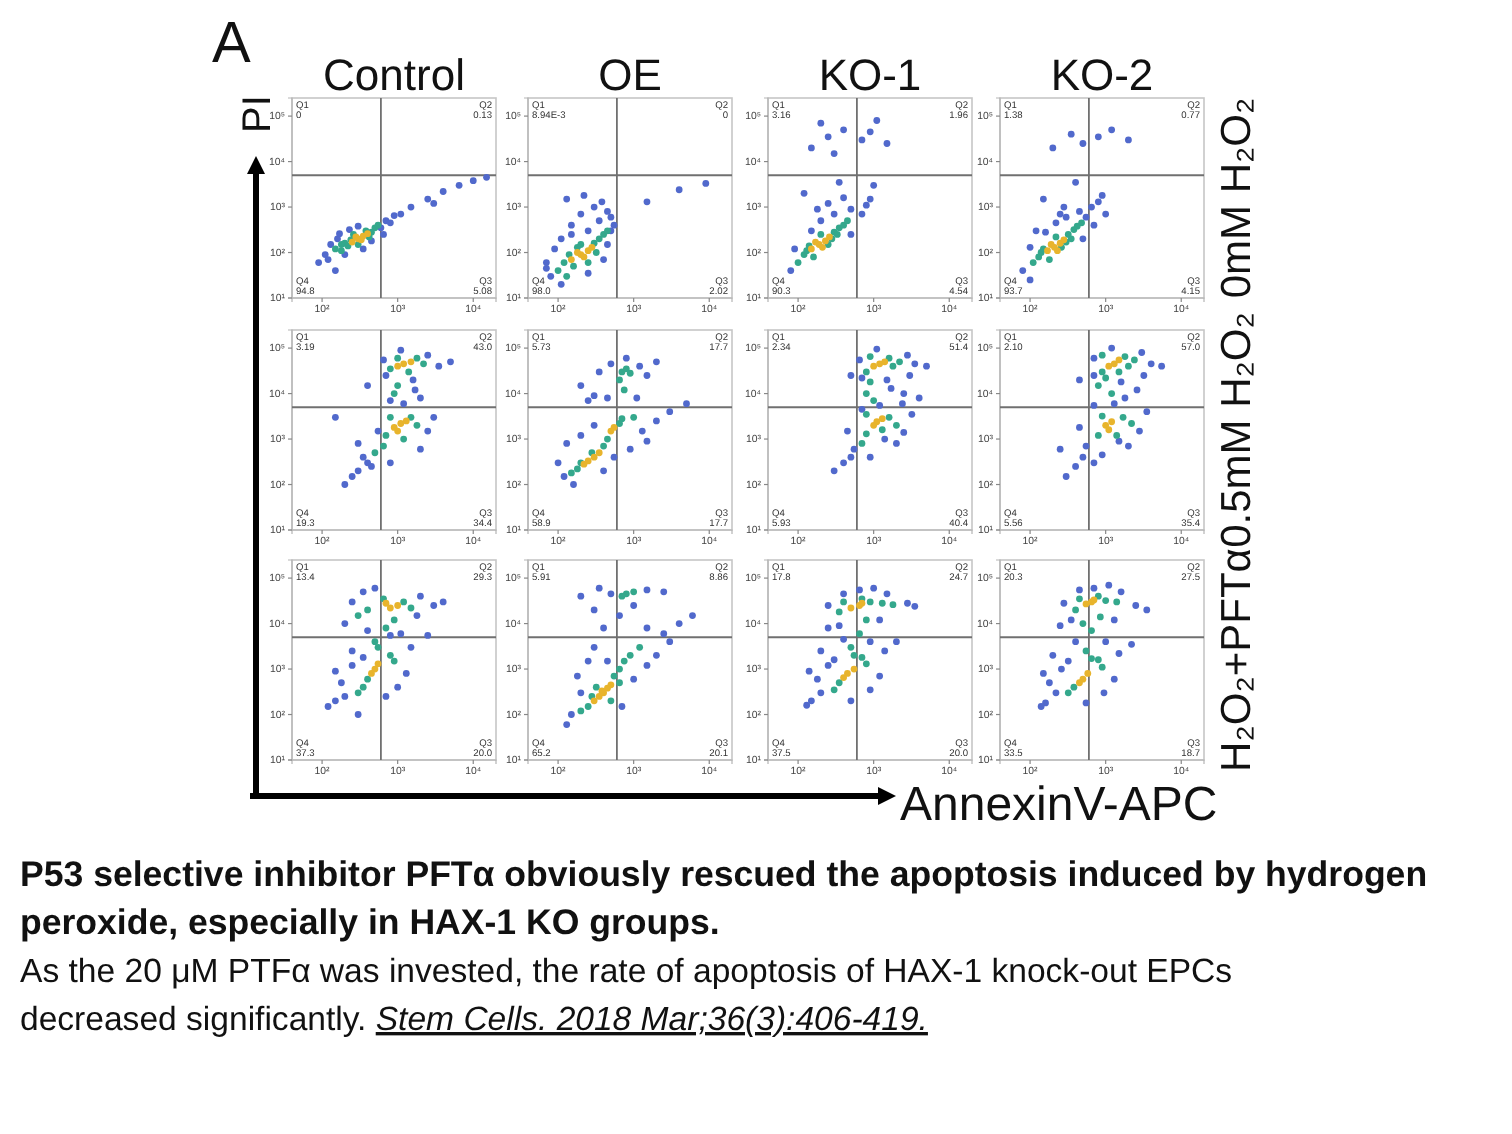 The width and height of the screenshot is (1512, 1134). What do you see at coordinates (1237, 198) in the screenshot?
I see `y2-axis-title: 0mM H₂O₂` at bounding box center [1237, 198].